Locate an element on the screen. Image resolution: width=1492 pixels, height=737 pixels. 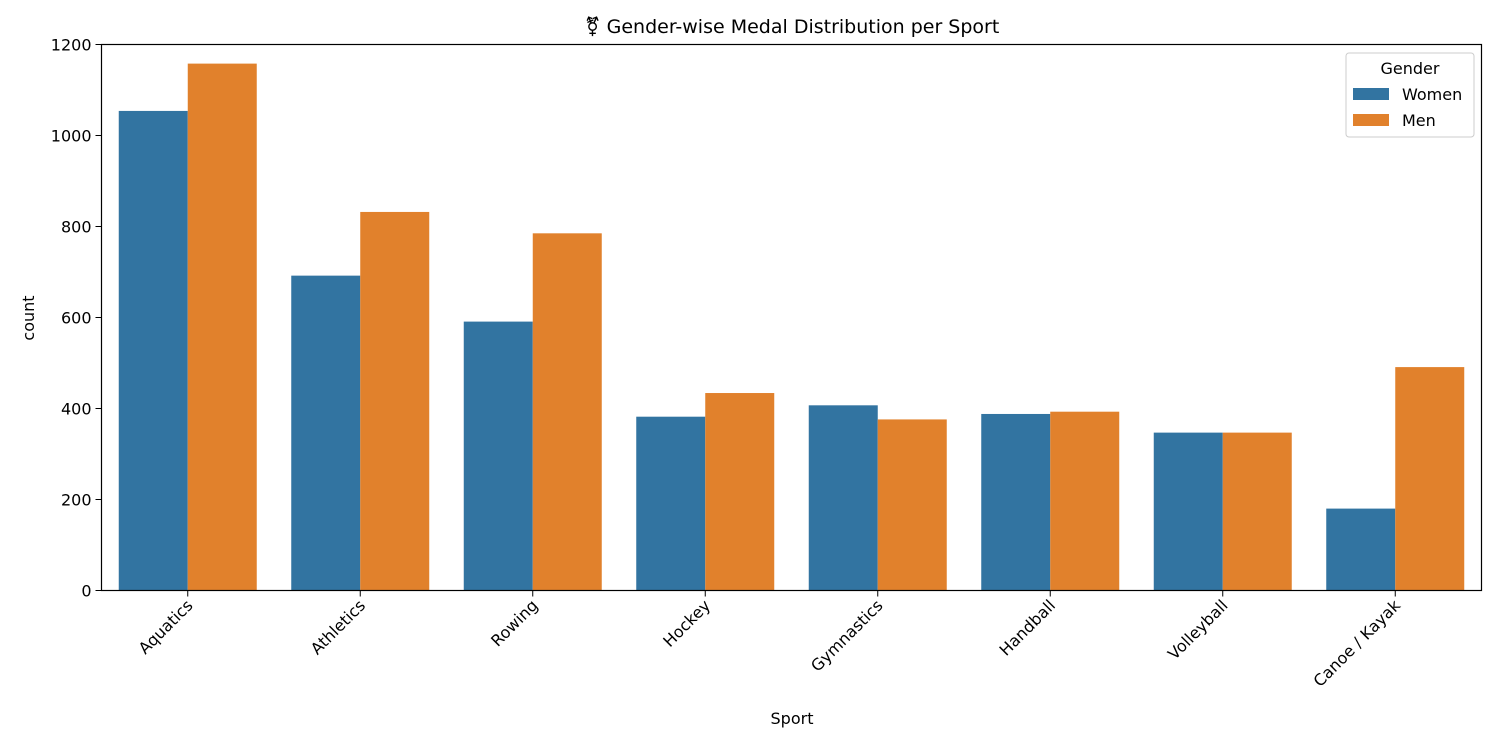
x-tick-label: Rowing is located at coordinates (514, 623).